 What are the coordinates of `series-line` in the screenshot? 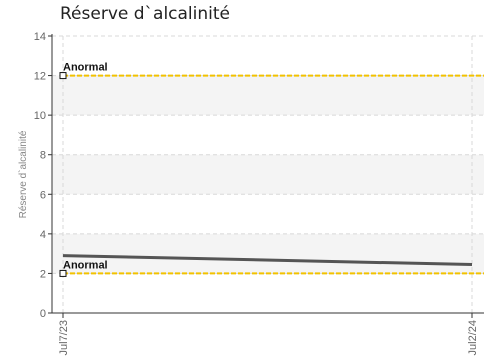 It's located at (267, 260).